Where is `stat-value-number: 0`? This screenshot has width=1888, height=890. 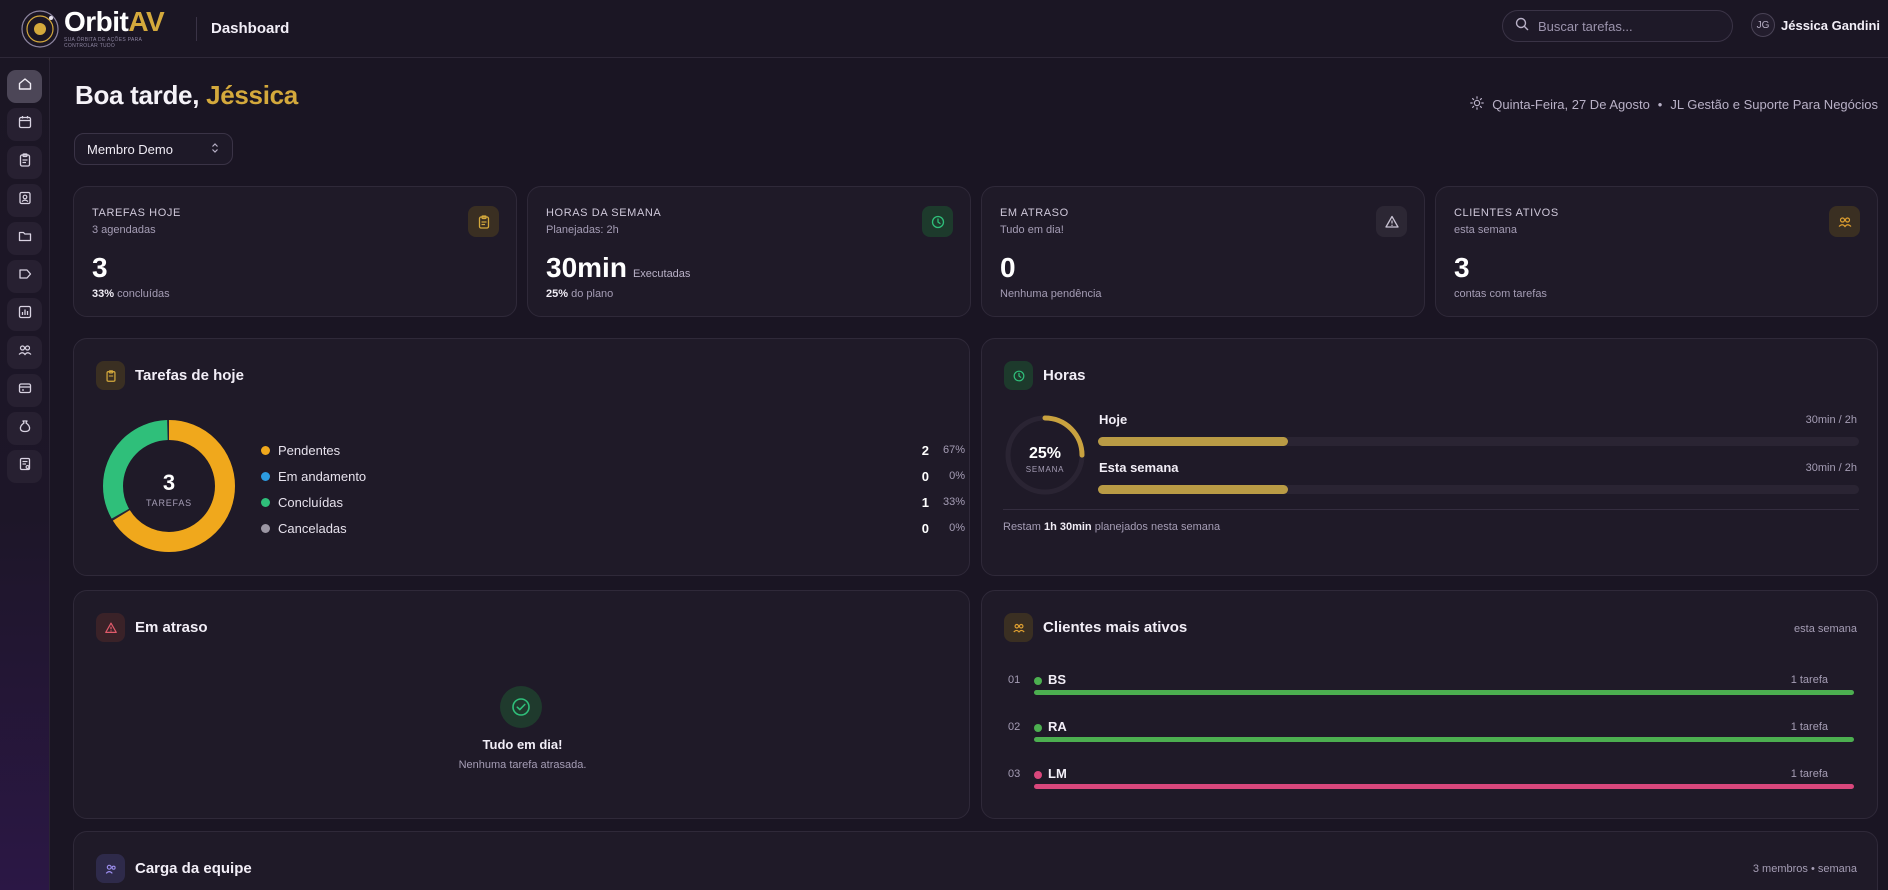
stat-value-number: 0 is located at coordinates (1008, 267).